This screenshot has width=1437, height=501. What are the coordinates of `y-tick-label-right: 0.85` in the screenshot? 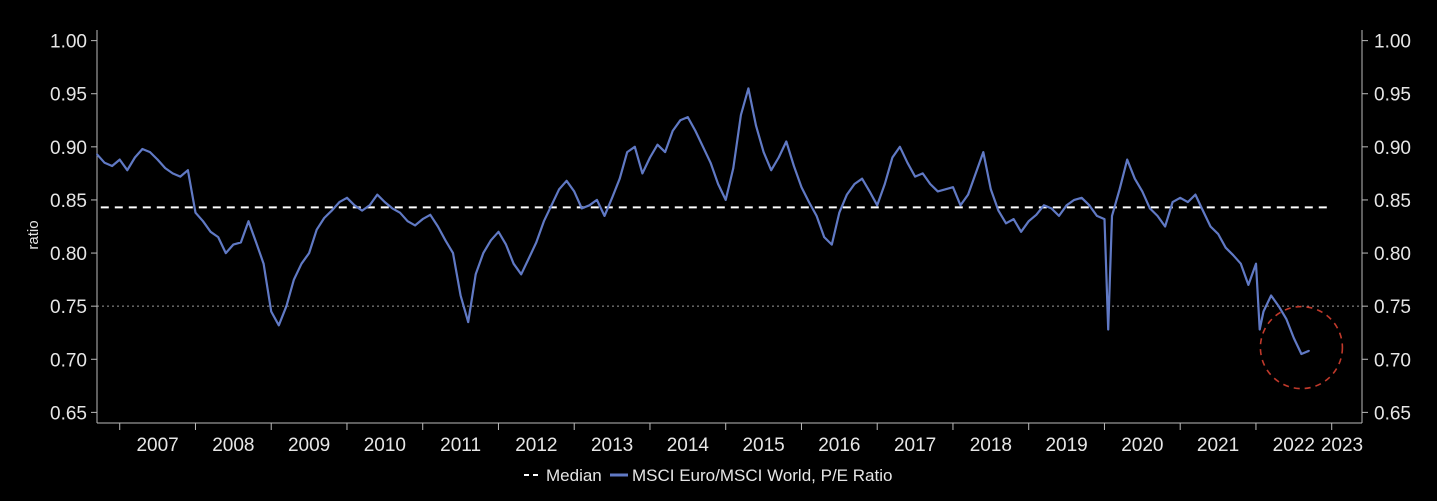 It's located at (1392, 201).